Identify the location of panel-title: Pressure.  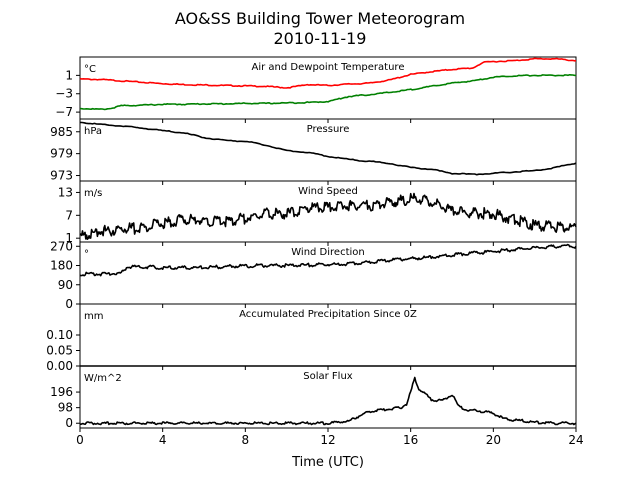
(328, 129).